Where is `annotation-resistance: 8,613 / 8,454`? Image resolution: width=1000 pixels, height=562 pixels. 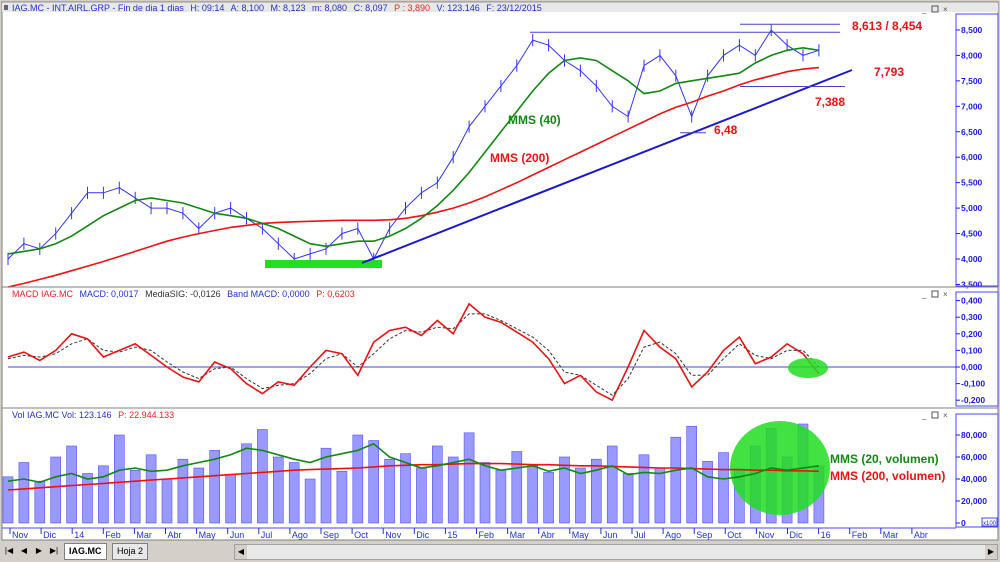
annotation-resistance: 8,613 / 8,454 is located at coordinates (887, 26).